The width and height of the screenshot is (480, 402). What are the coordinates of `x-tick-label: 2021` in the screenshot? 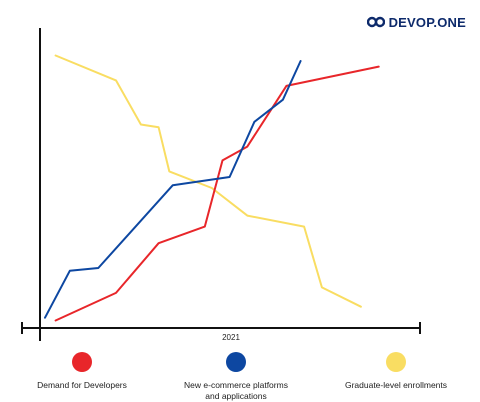 It's located at (231, 337).